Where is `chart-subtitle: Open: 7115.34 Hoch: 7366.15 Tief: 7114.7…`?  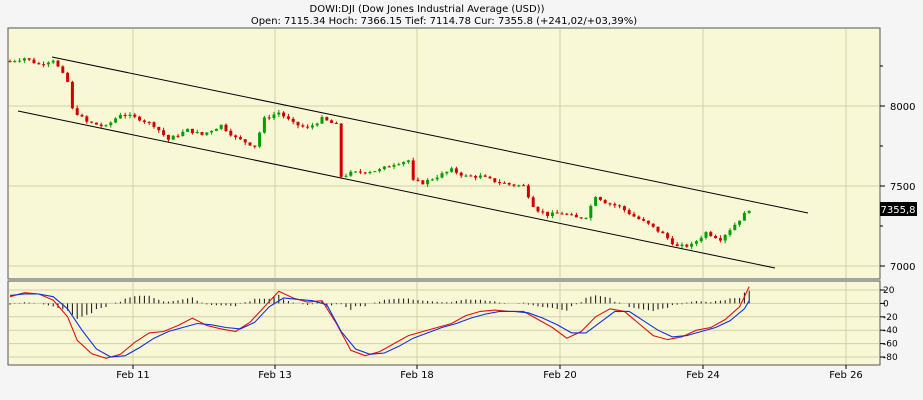
chart-subtitle: Open: 7115.34 Hoch: 7366.15 Tief: 7114.7… is located at coordinates (444, 21).